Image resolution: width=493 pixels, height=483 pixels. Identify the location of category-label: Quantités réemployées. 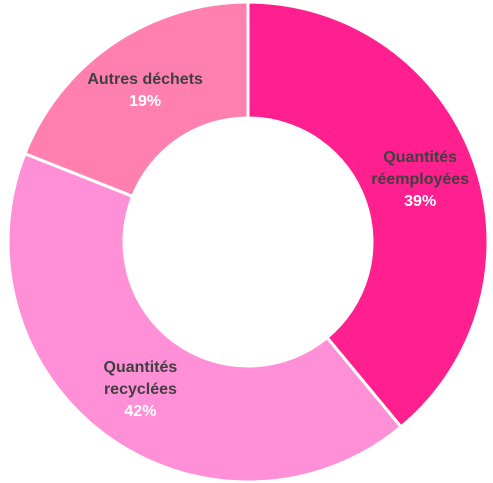
(420, 168).